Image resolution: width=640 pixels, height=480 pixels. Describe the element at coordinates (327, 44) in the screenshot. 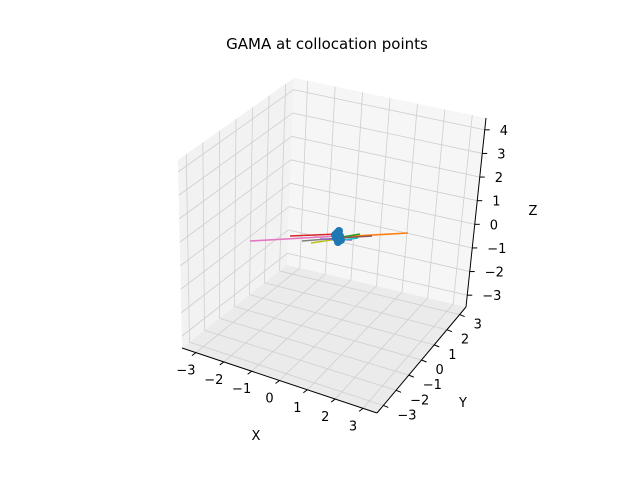

I see `chart-title: GAMA at collocation points` at that location.